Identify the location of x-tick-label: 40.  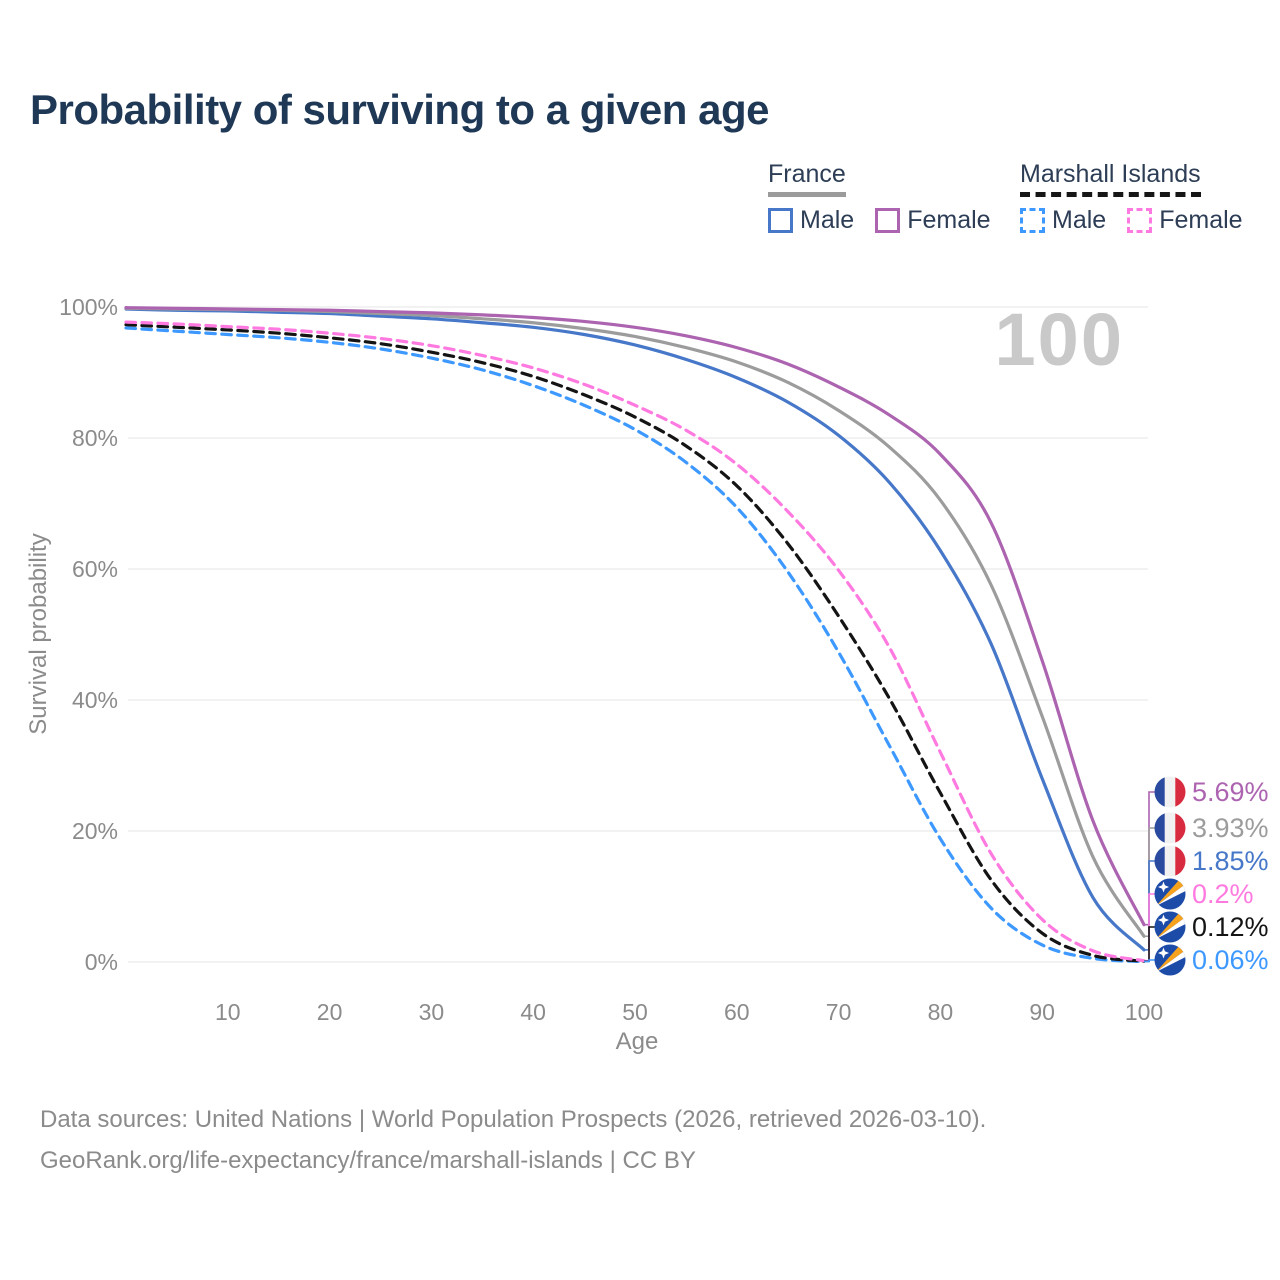
(533, 1012).